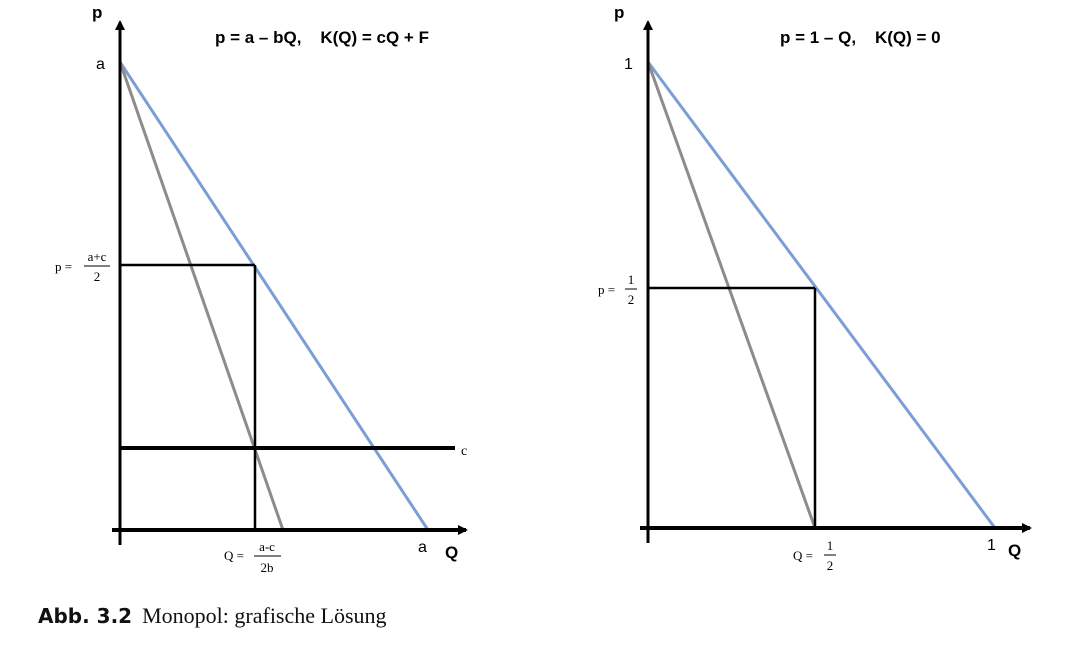 The image size is (1086, 652). Describe the element at coordinates (422, 547) in the screenshot. I see `left-x-intercept-label: a` at that location.